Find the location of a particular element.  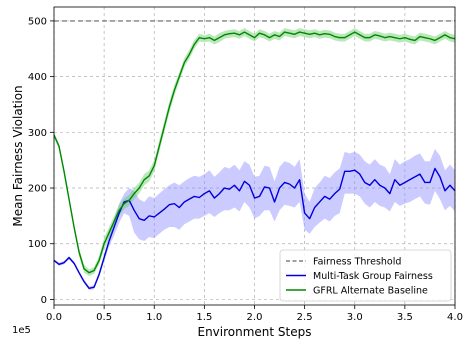

y-tick-label: 200 is located at coordinates (37, 189).